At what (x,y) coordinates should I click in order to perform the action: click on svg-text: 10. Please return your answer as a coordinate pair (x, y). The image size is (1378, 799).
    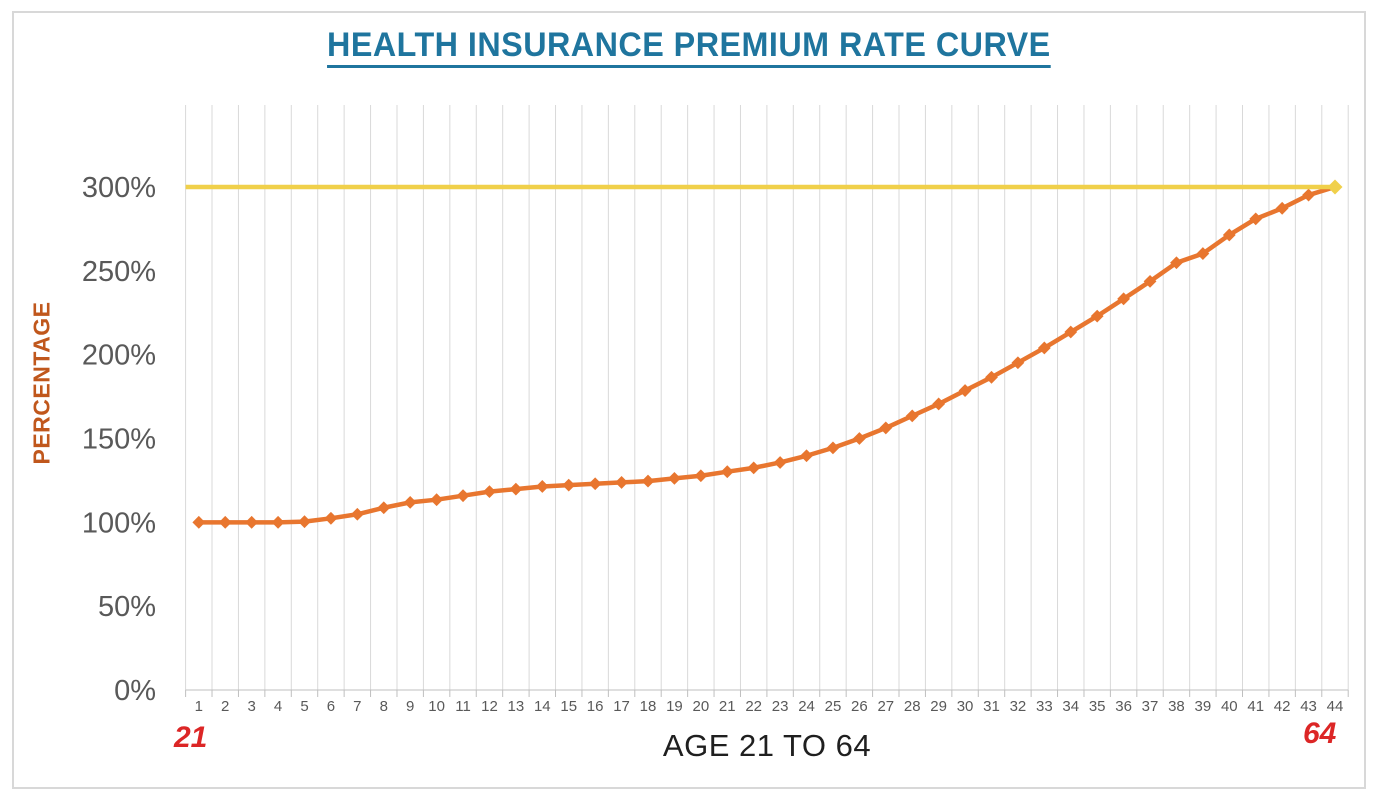
    Looking at the image, I should click on (436, 706).